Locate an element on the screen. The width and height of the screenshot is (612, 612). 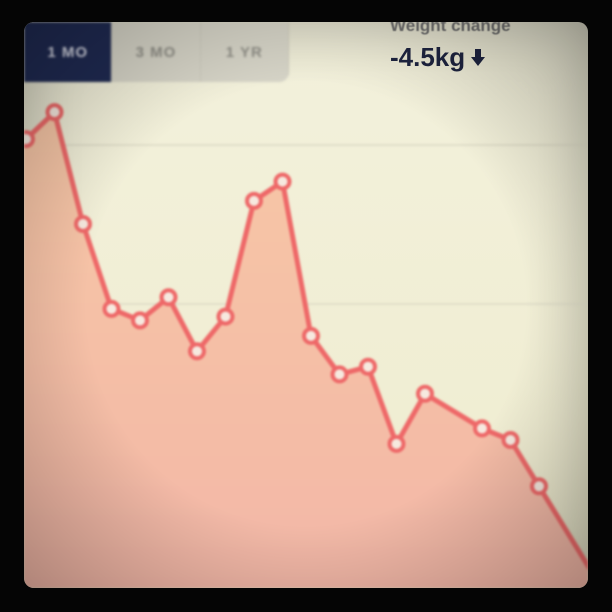
weight-change-value-row: -4.5kg is located at coordinates (485, 57).